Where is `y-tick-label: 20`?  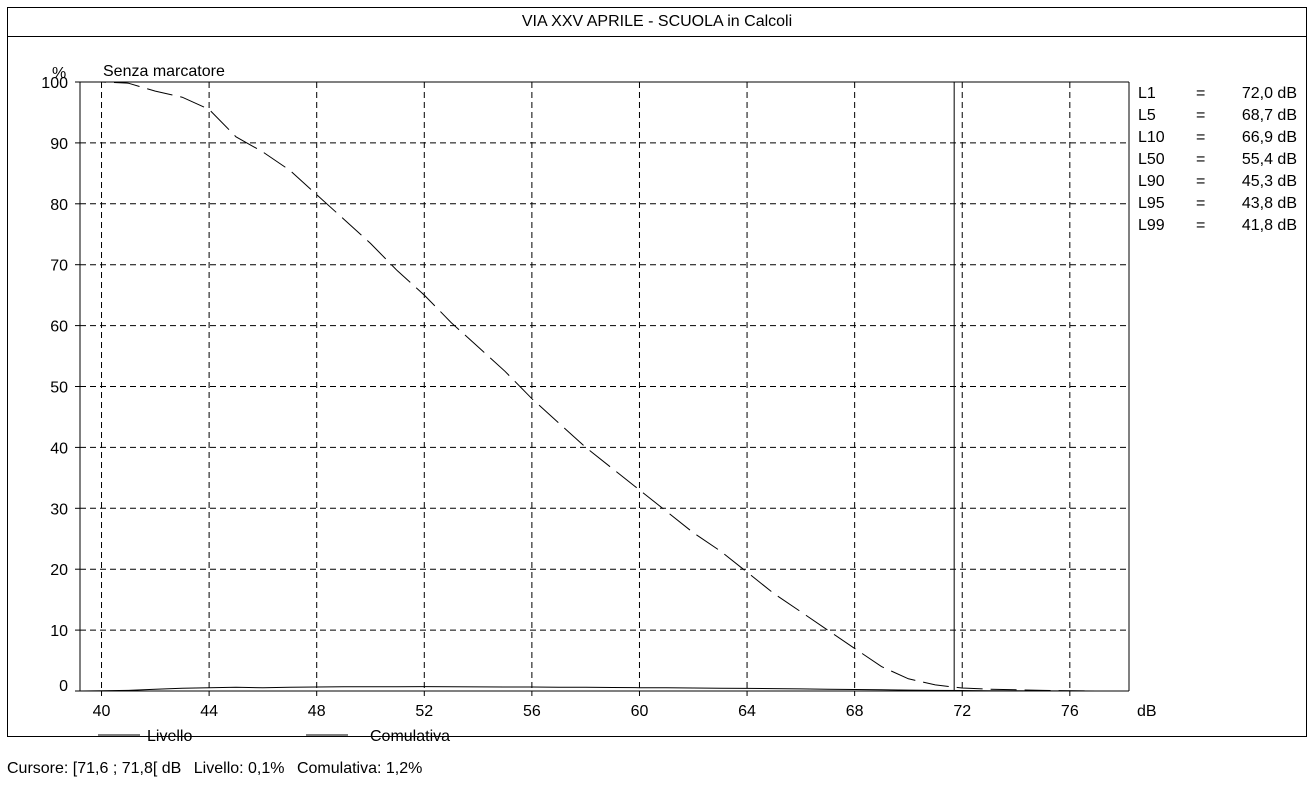
y-tick-label: 20 is located at coordinates (59, 570).